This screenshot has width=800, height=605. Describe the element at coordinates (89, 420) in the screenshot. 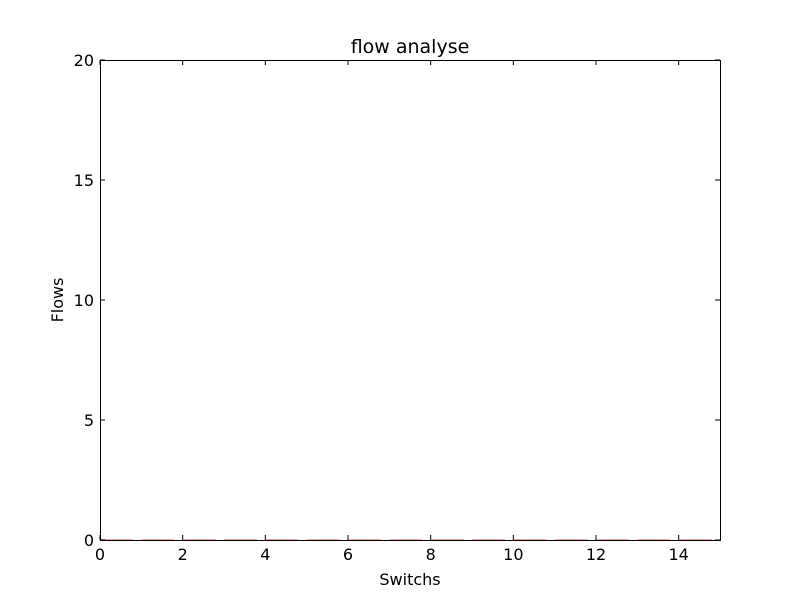

I see `y-tick-label: 5` at that location.